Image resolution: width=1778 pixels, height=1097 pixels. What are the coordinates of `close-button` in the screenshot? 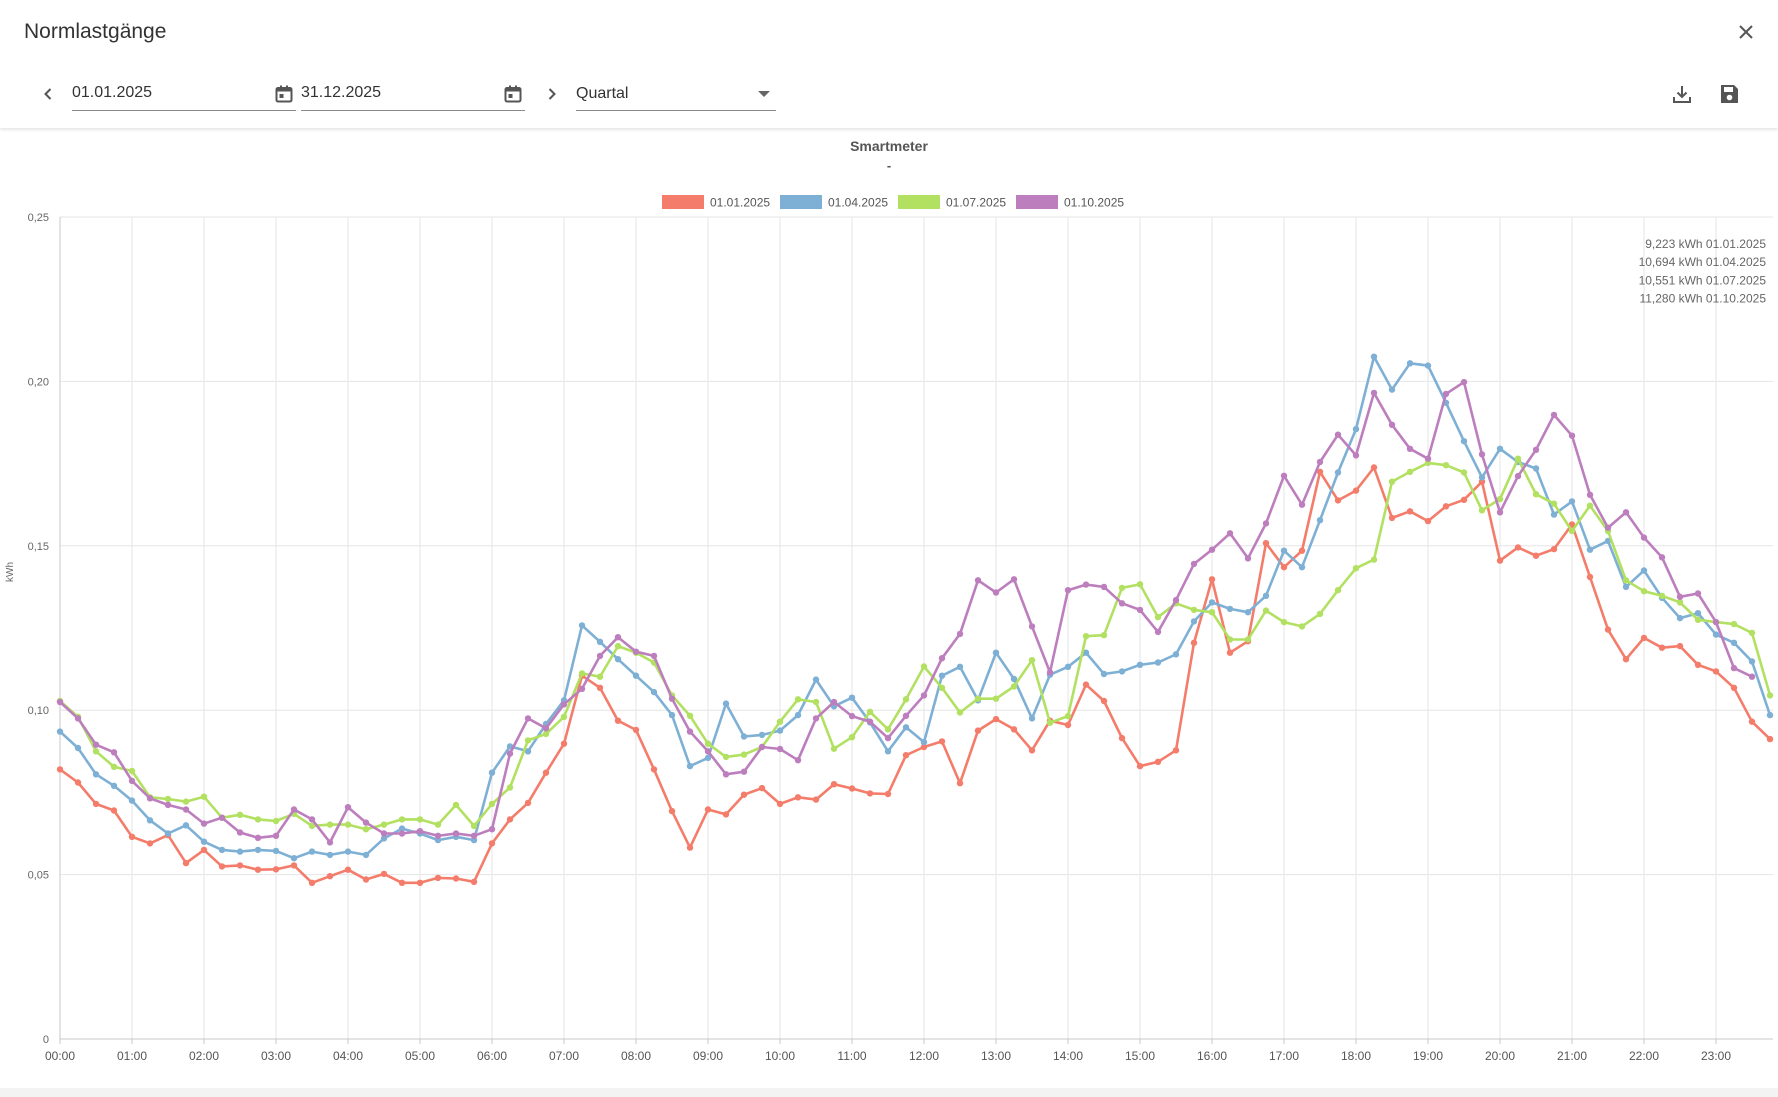 It's located at (1746, 32).